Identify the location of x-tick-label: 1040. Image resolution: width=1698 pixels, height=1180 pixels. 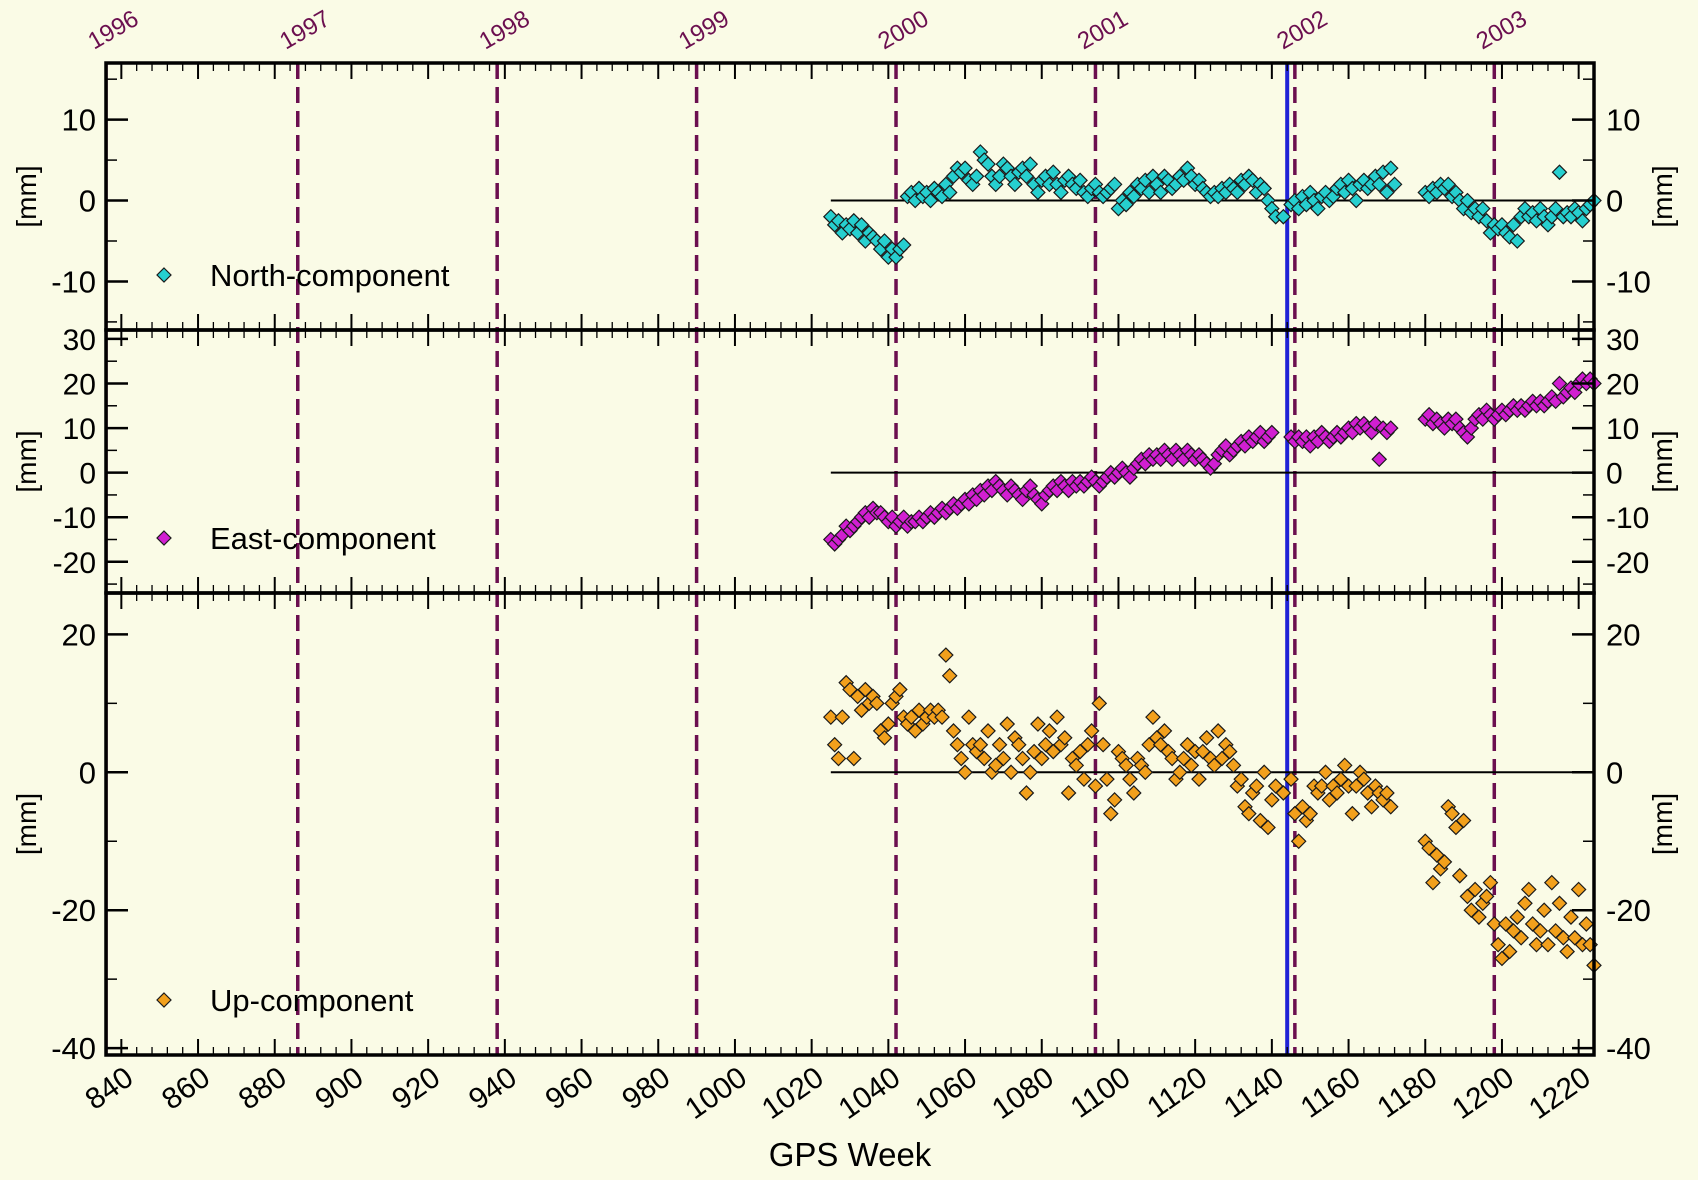
(870, 1093).